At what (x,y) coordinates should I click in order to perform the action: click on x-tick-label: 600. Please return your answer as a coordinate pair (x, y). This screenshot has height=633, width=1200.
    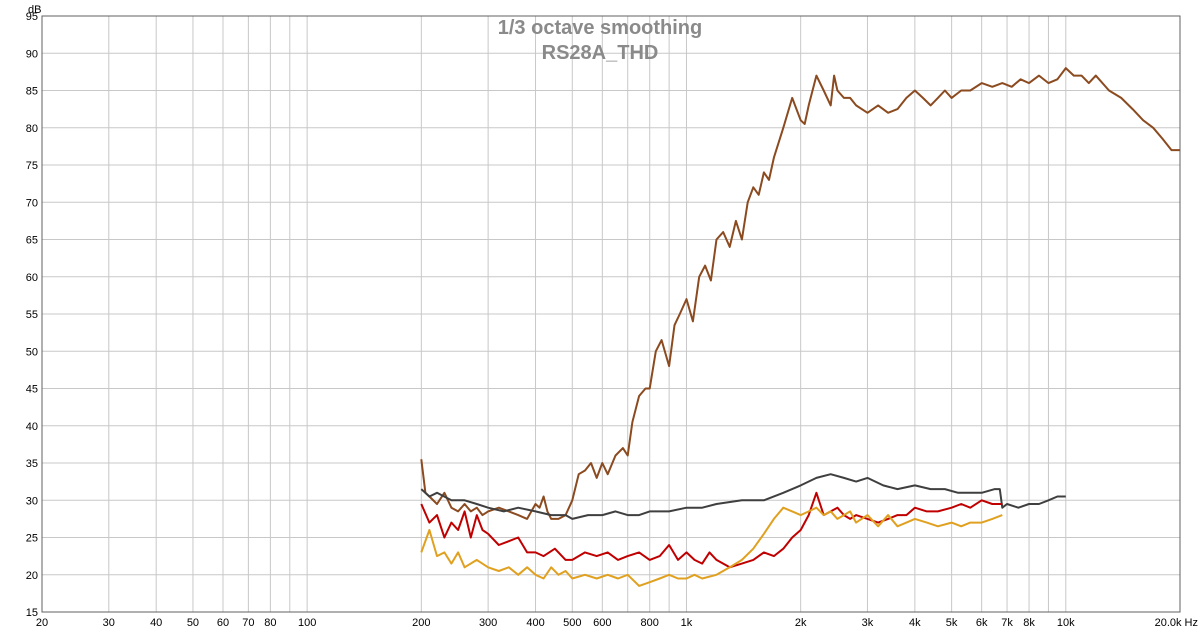
    Looking at the image, I should click on (602, 623).